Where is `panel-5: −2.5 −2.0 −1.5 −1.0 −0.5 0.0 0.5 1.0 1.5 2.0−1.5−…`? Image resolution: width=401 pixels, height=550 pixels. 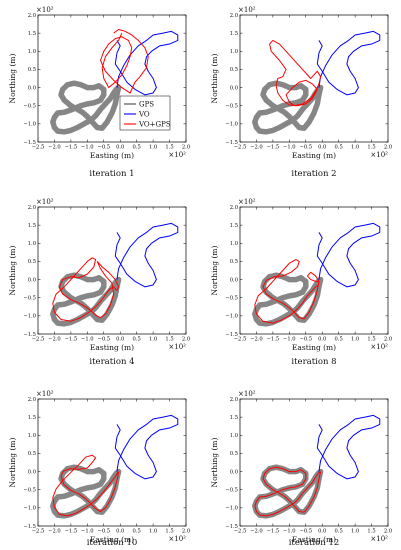
panel-5: −2.5 −2.0 −1.5 −1.0 −0.5 0.0 0.5 1.0 1.5 2.0−1.5−… is located at coordinates (99, 469).